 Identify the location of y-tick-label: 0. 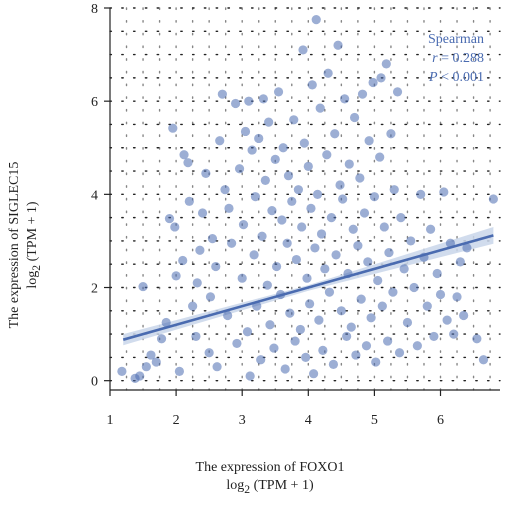
(94, 382).